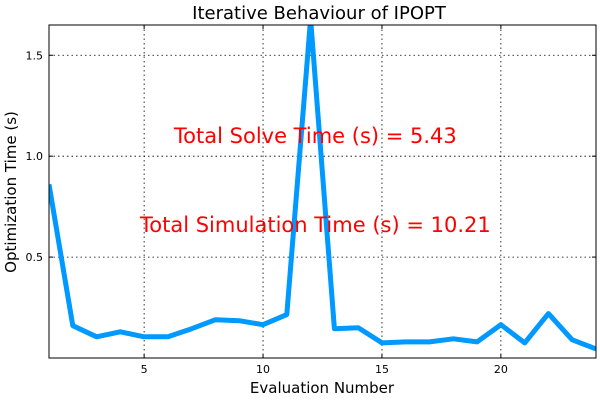  Describe the element at coordinates (501, 369) in the screenshot. I see `x-tick-label: 20` at that location.